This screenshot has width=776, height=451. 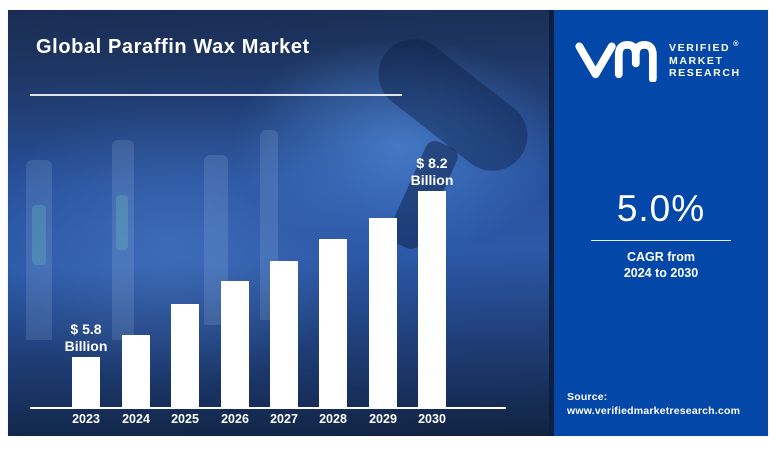 I want to click on cagr-caption-line1: CAGR from, so click(x=661, y=257).